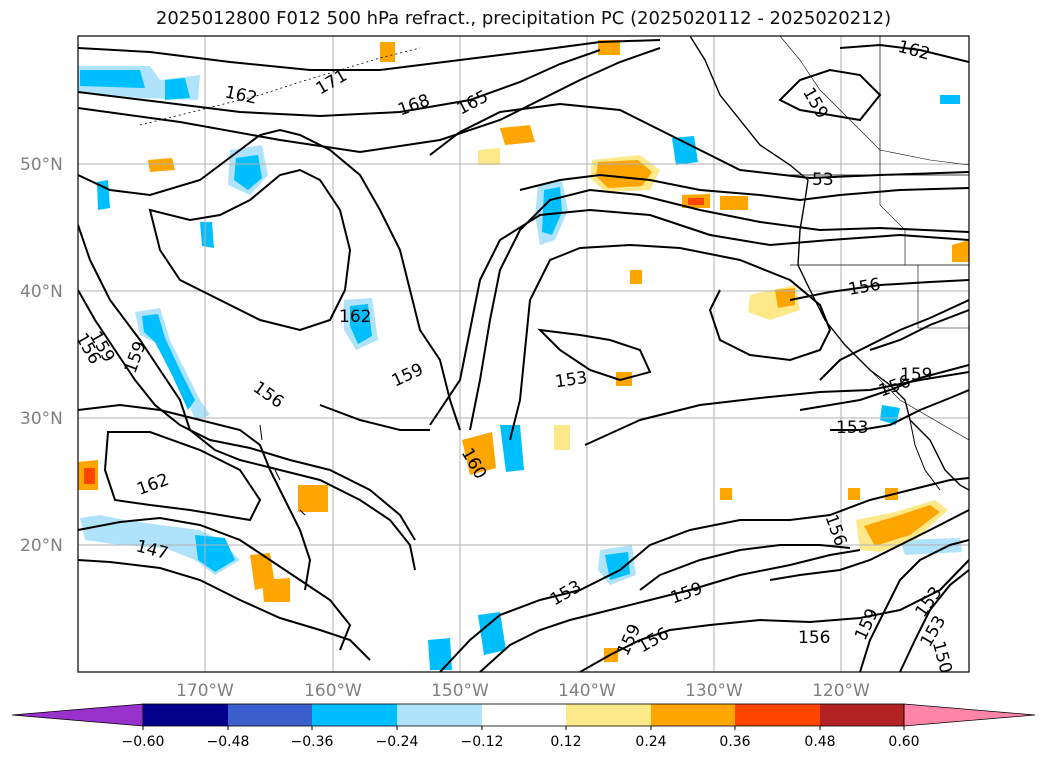  I want to click on colorbar-tick-label: 0.48, so click(819, 742).